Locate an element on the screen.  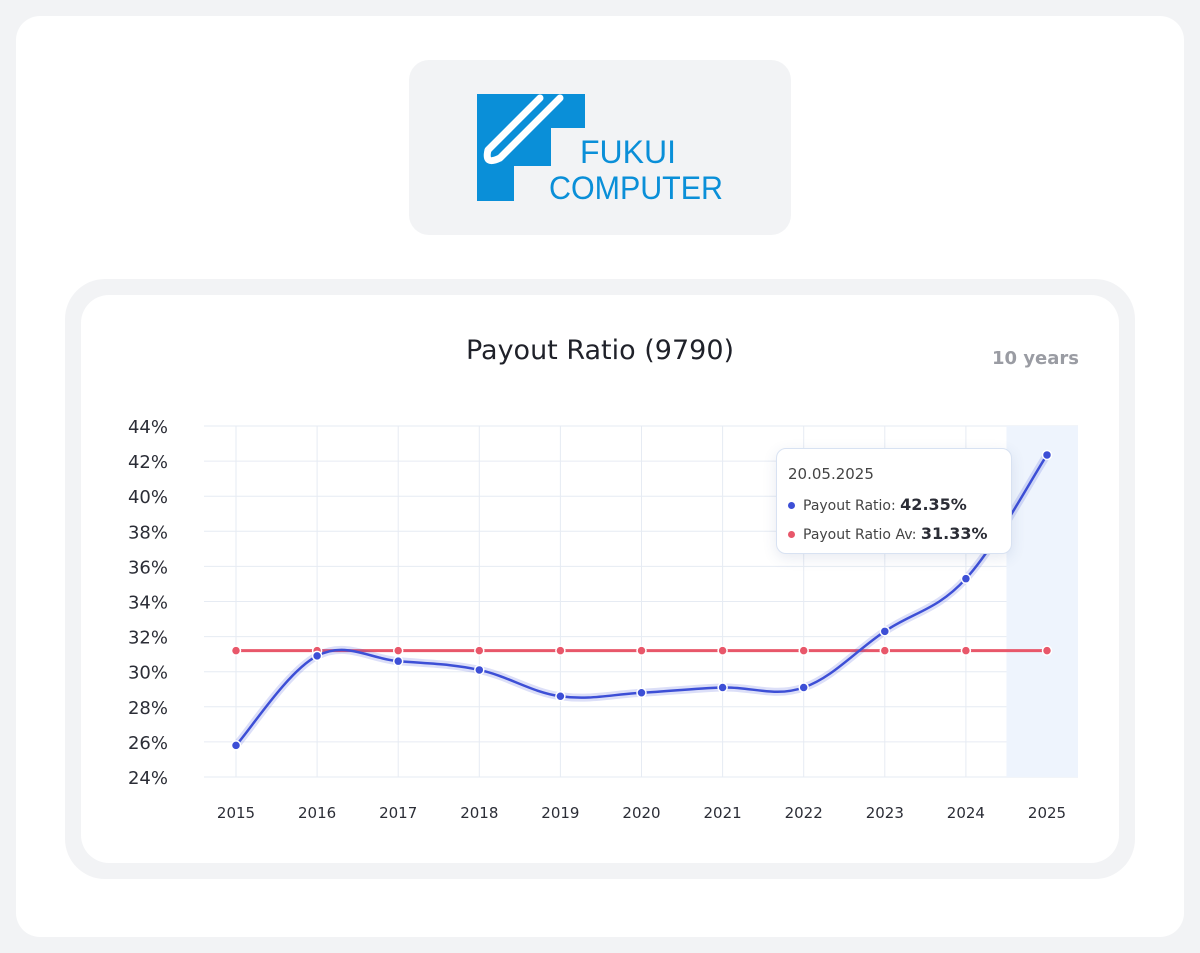
y-tick-label: 32% is located at coordinates (148, 638).